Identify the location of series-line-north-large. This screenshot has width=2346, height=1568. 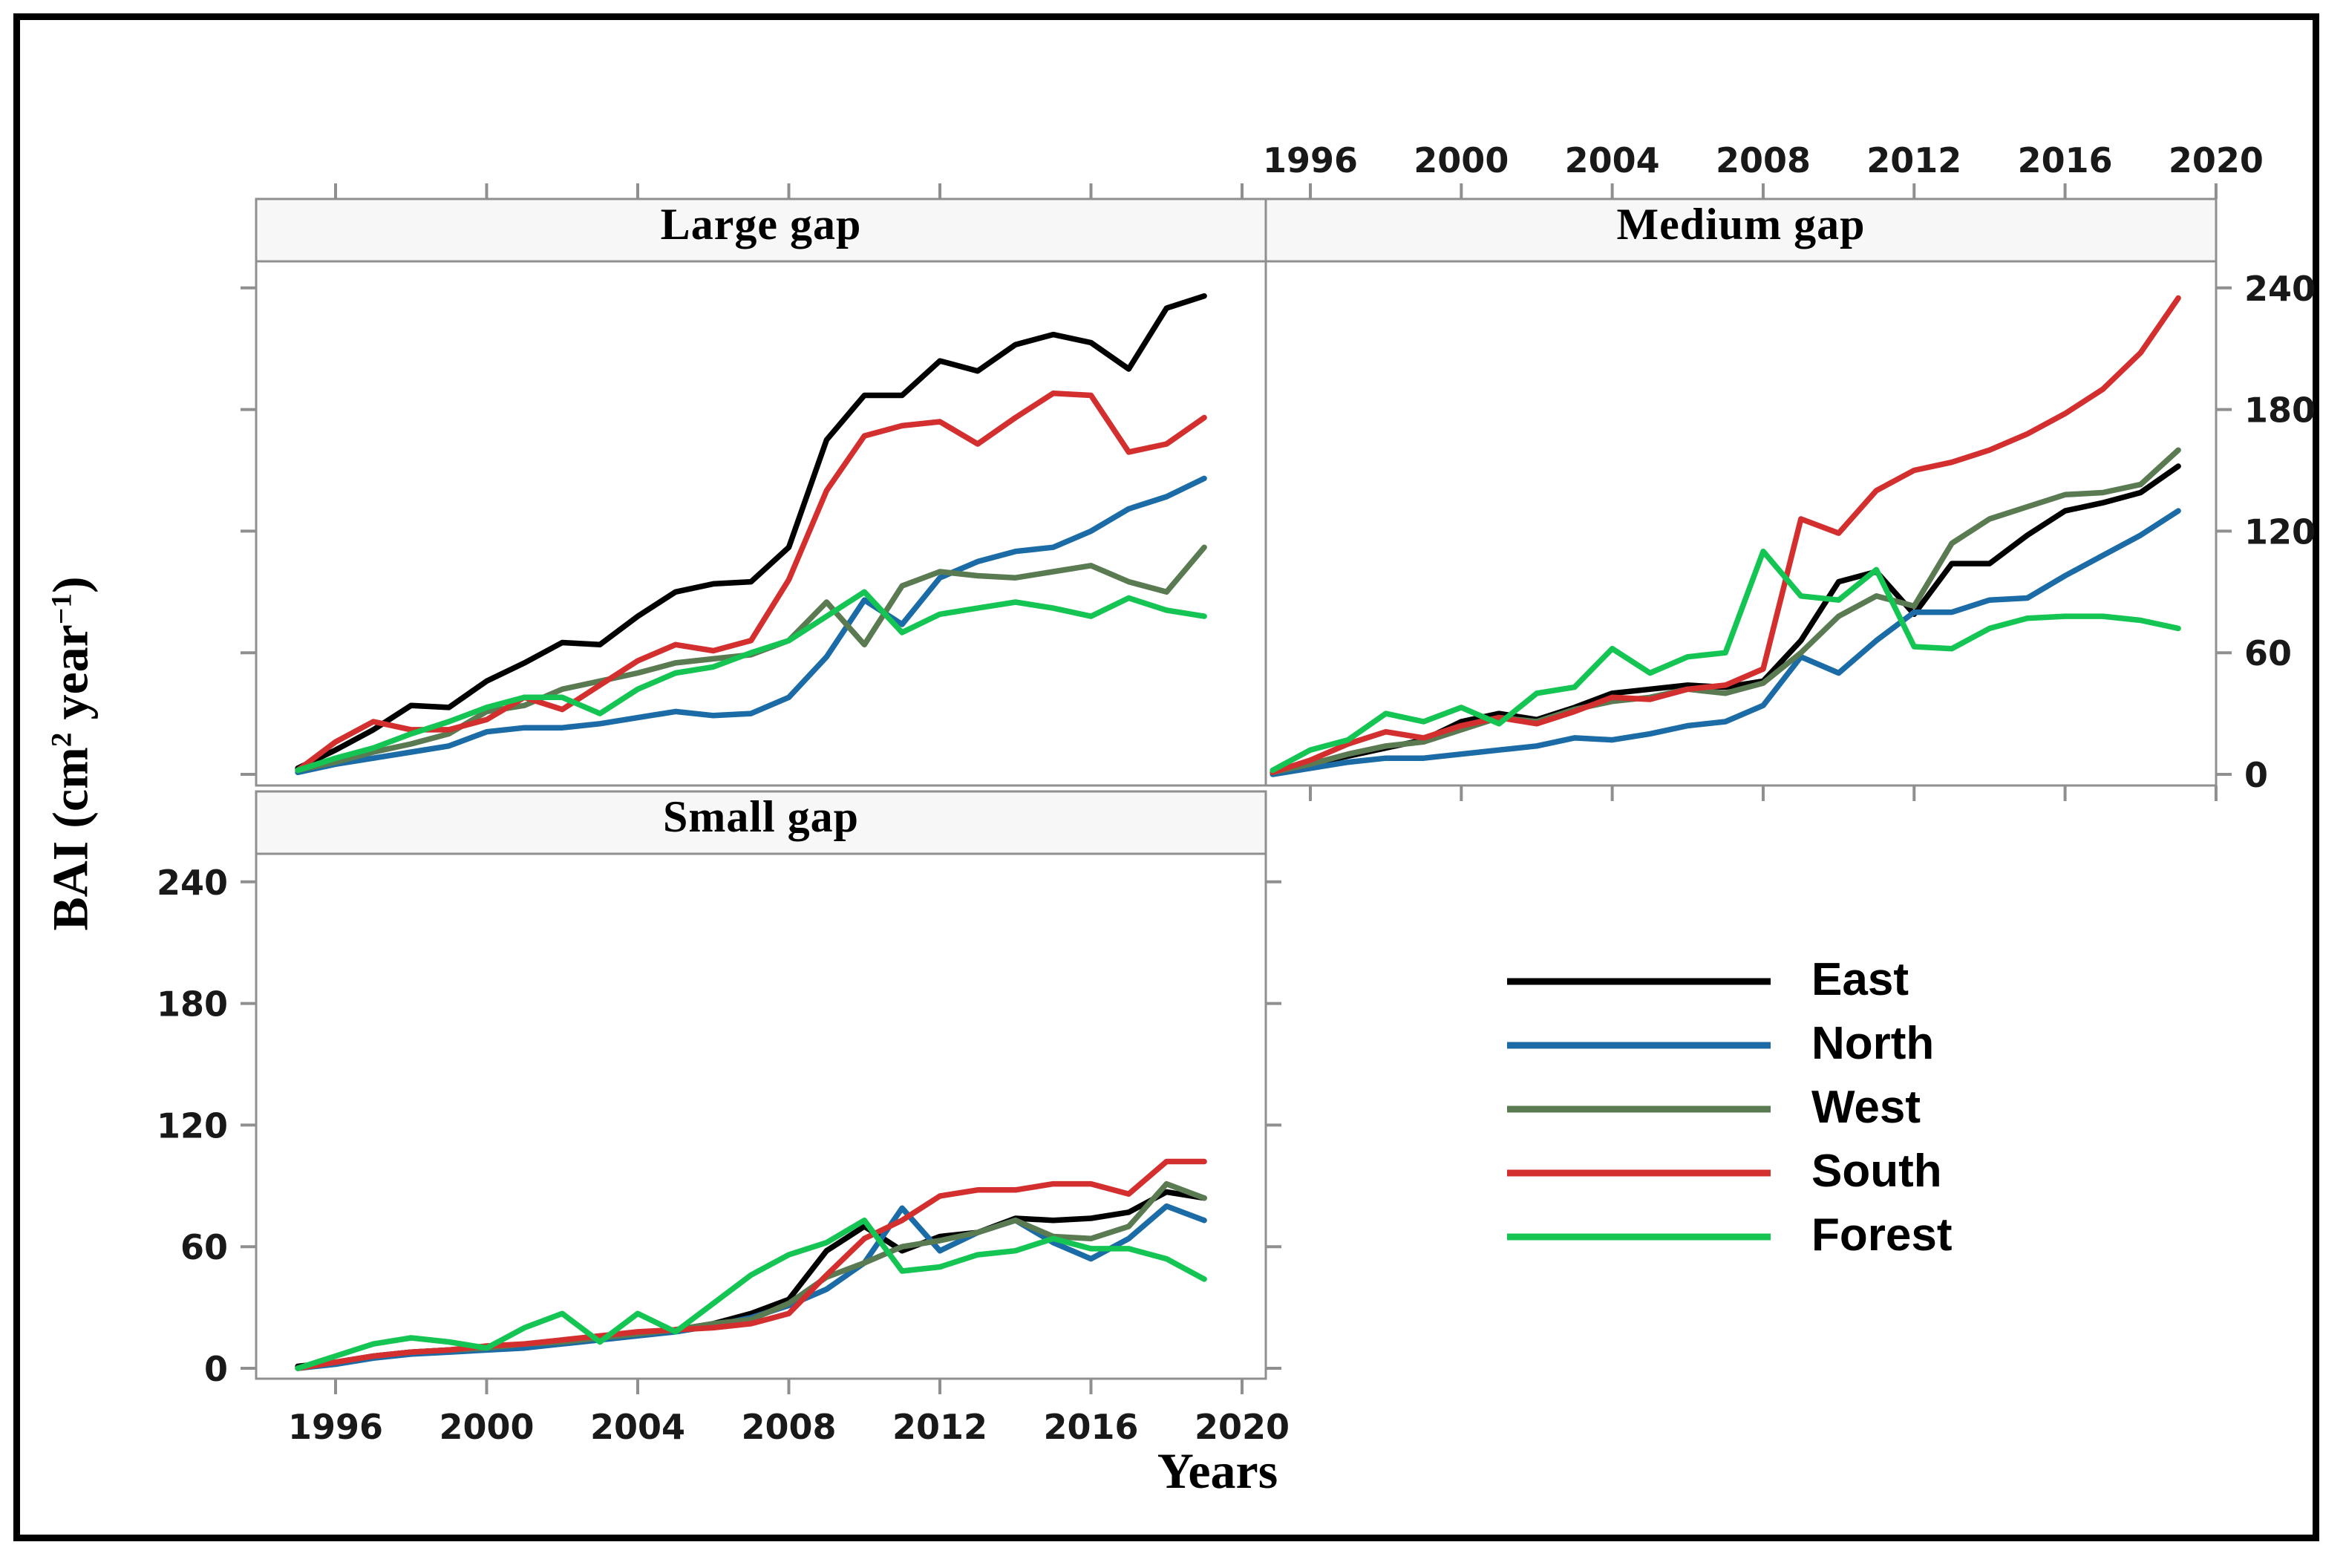
(751, 625).